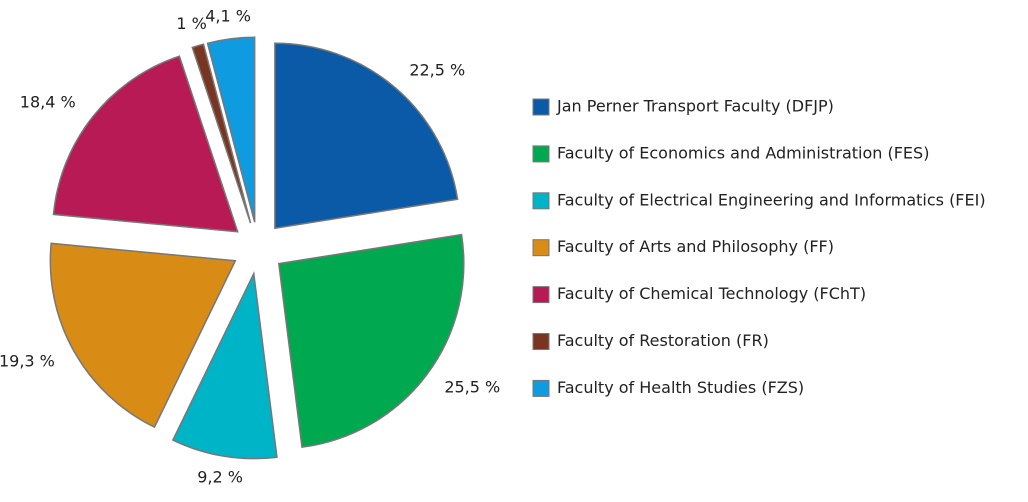 This screenshot has width=1028, height=502. I want to click on data-label: 22,5 %, so click(437, 69).